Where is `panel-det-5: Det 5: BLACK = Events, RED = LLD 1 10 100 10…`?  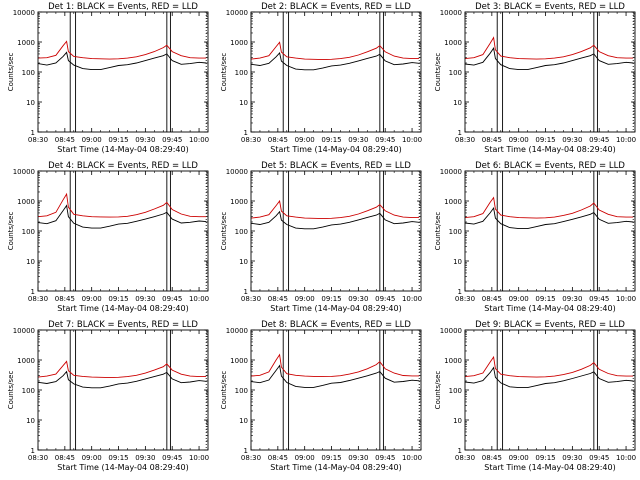
panel-det-5: Det 5: BLACK = Events, RED = LLD 1 10 100 10… is located at coordinates (321, 237).